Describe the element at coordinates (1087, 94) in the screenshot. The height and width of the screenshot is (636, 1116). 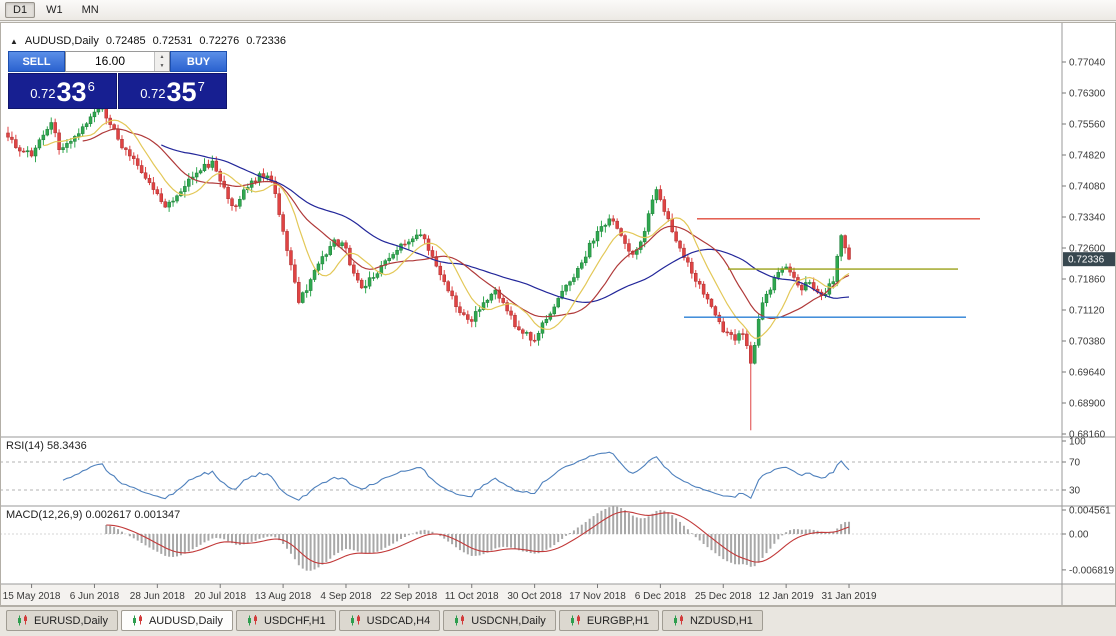
I see `svg-text: 0.76300` at that location.